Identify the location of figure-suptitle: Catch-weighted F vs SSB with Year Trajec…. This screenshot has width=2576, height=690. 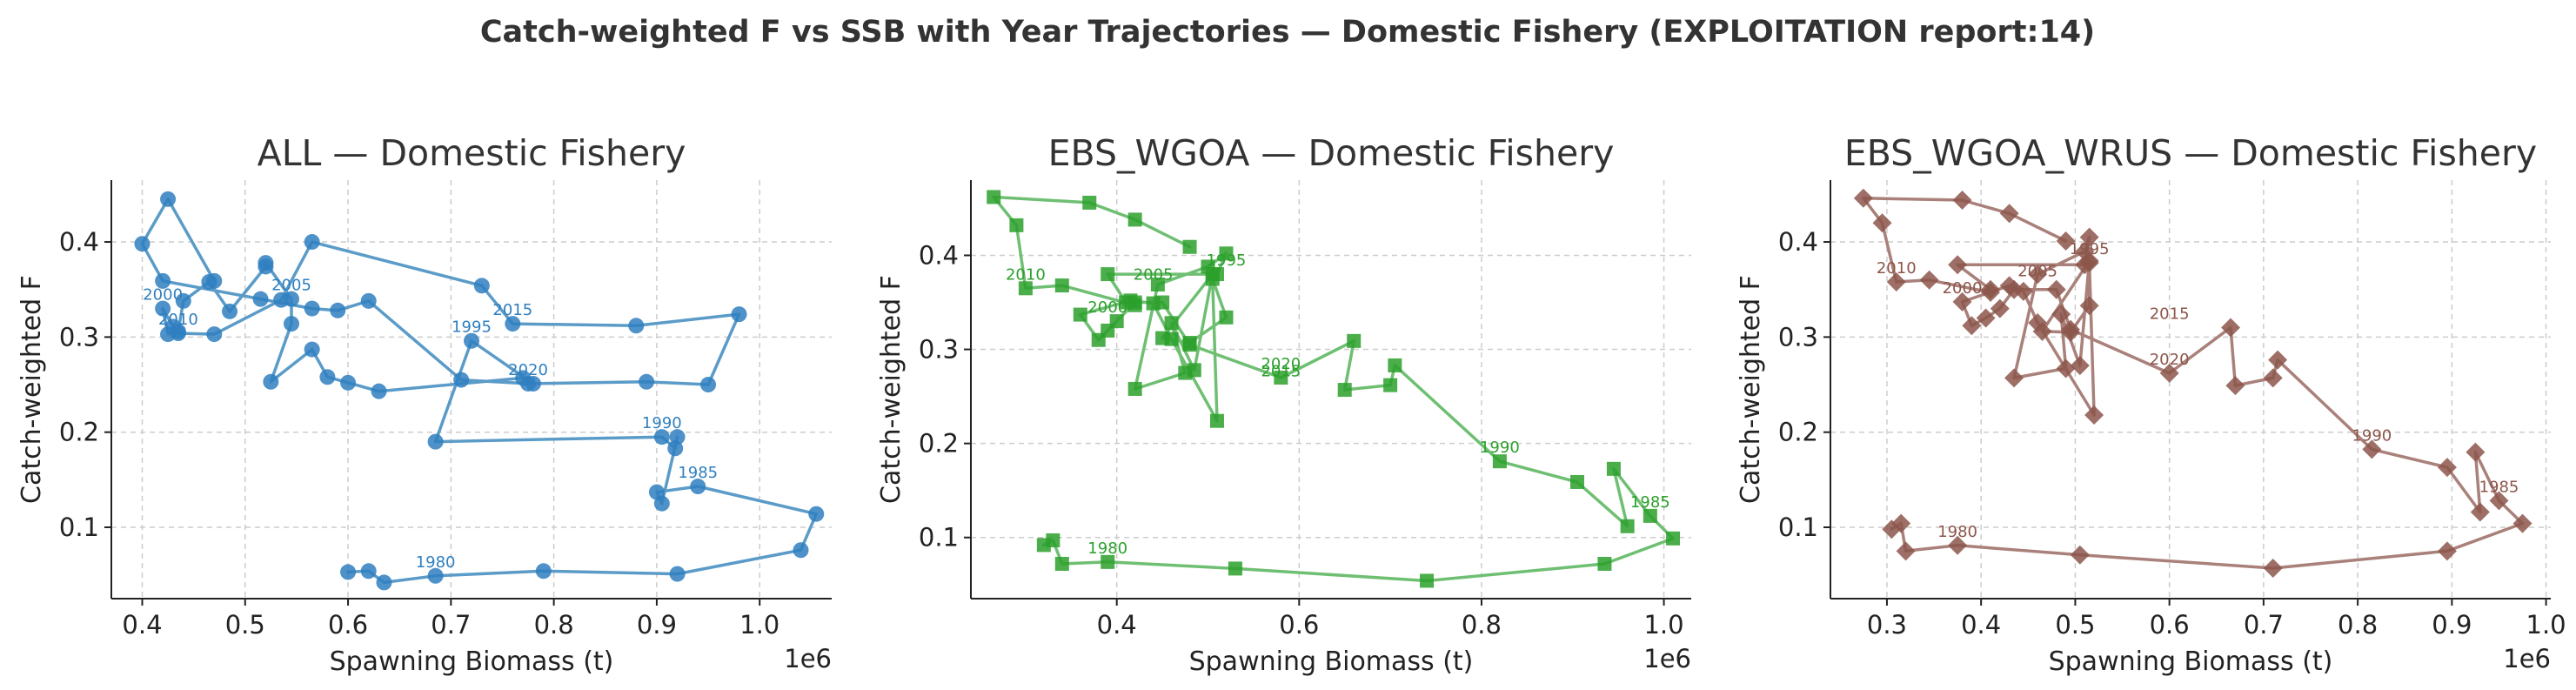
(1287, 32).